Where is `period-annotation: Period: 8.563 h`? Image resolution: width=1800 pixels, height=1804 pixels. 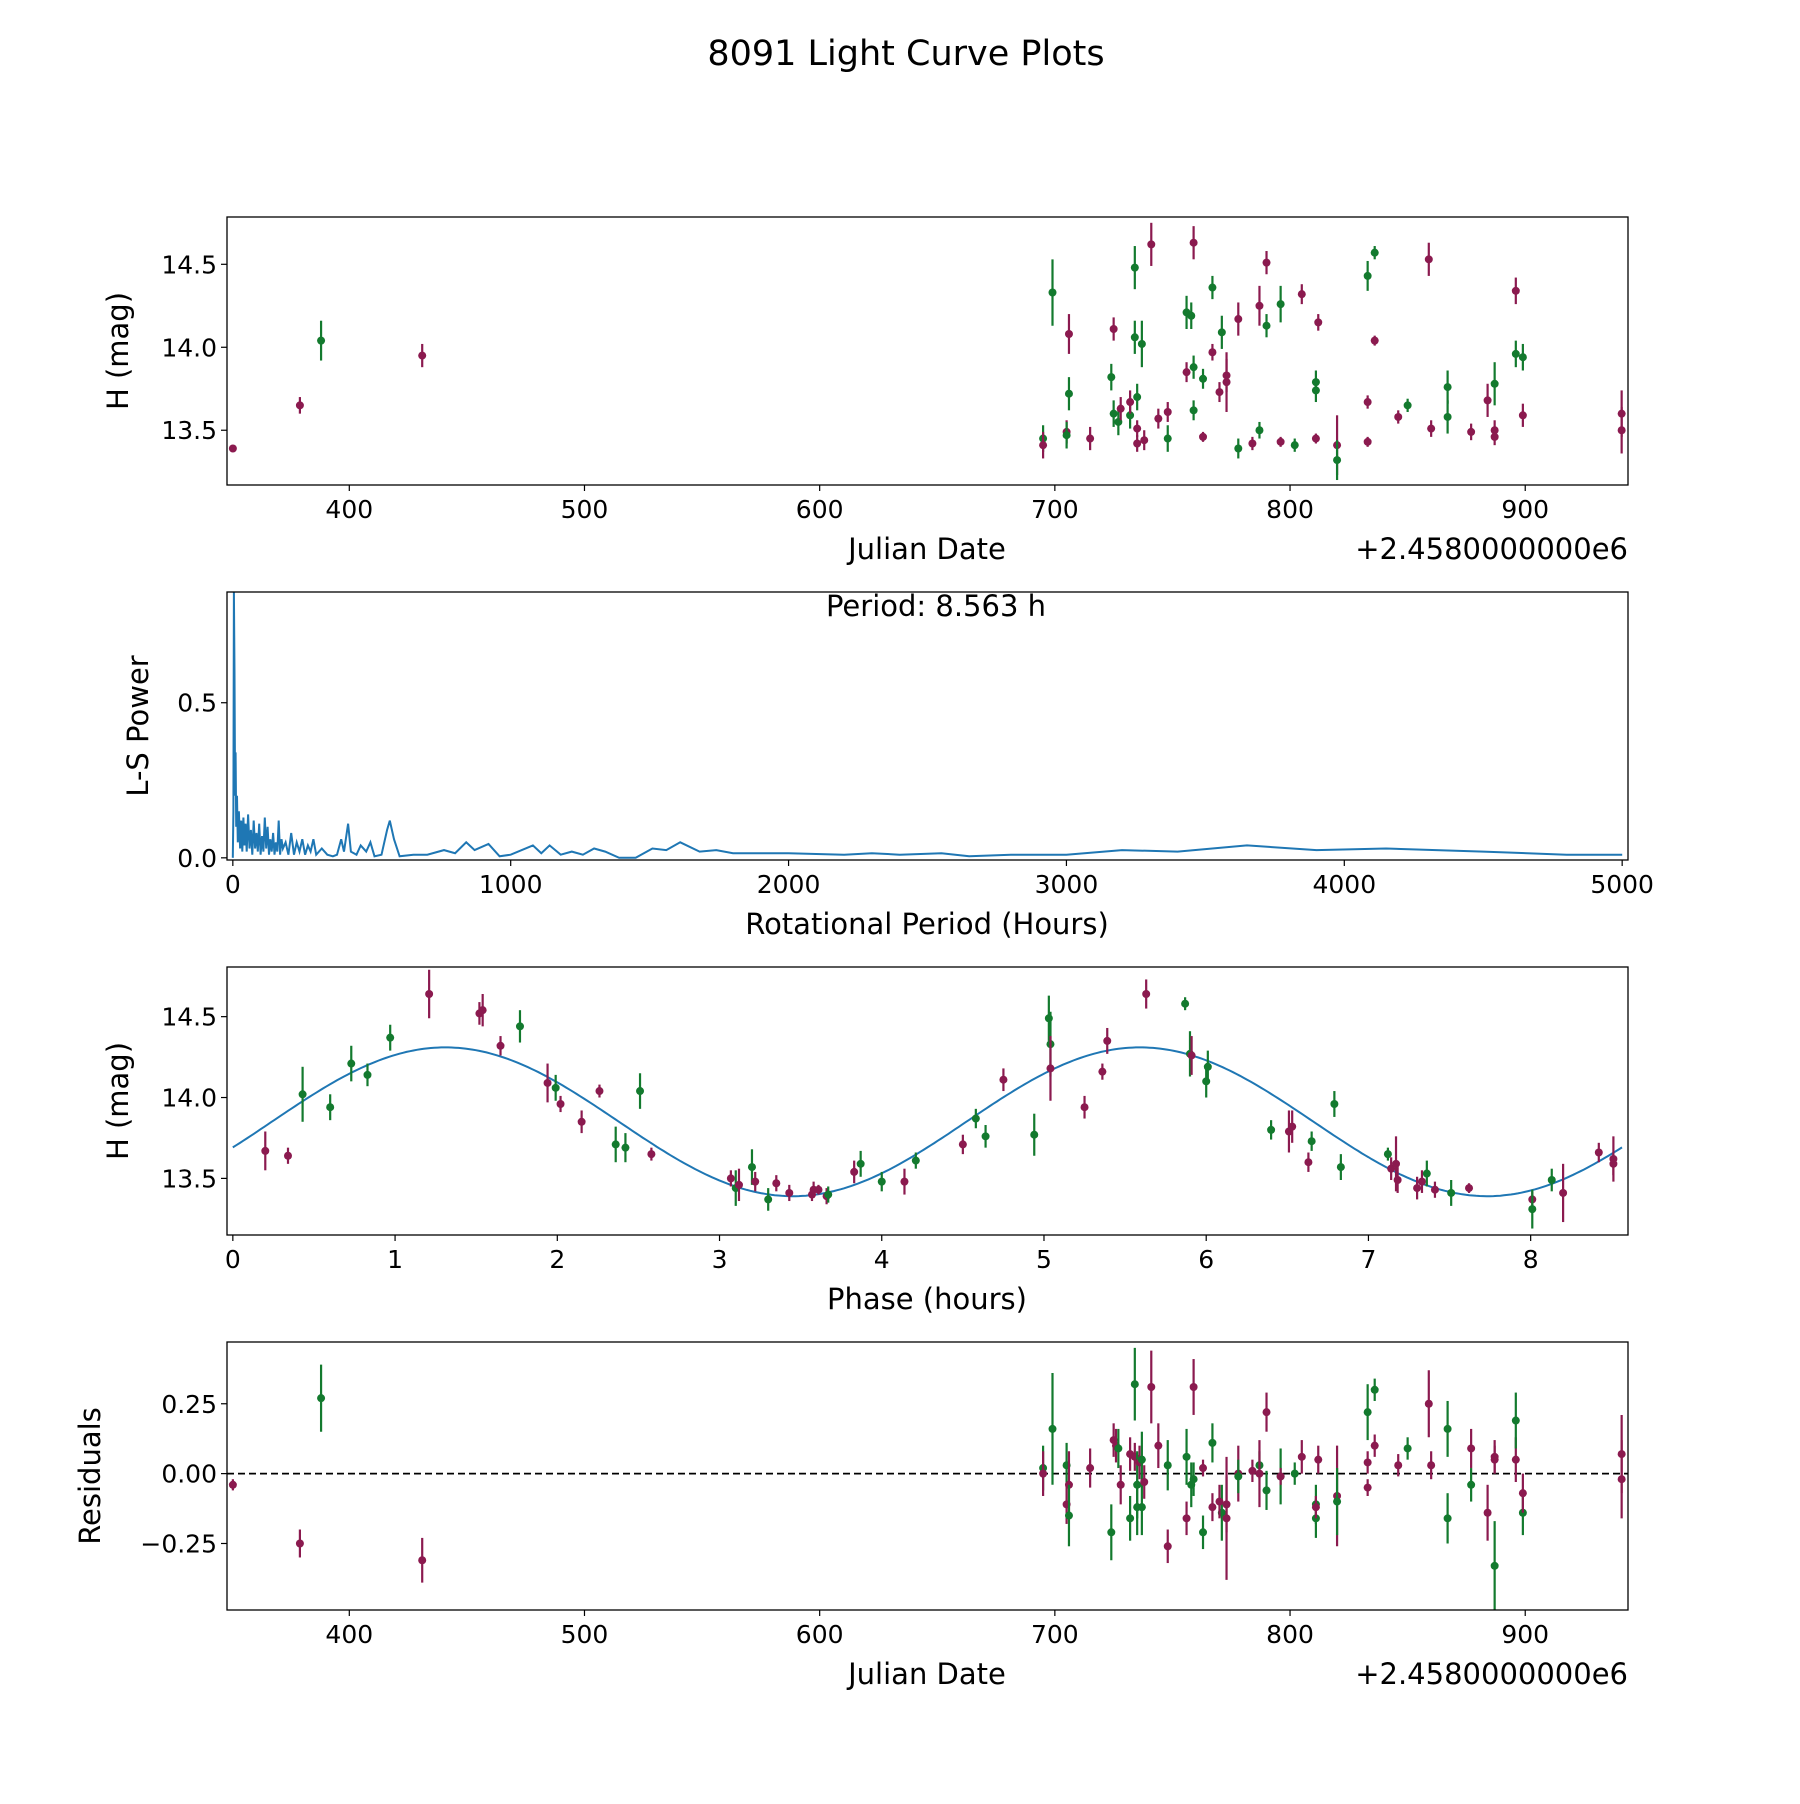
period-annotation: Period: 8.563 h is located at coordinates (936, 606).